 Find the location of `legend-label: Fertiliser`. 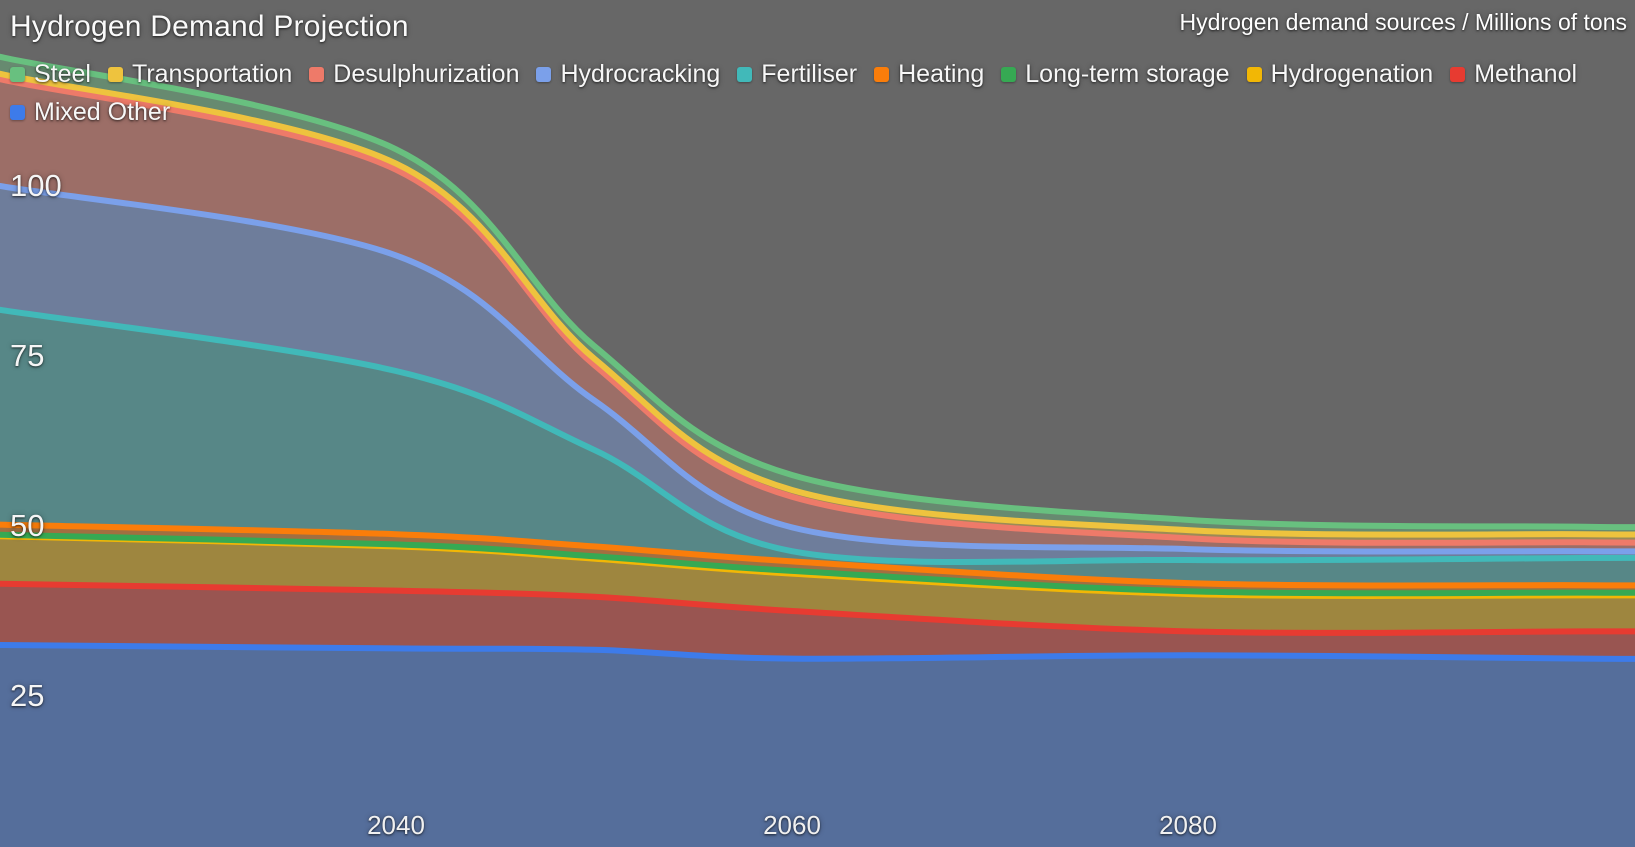

legend-label: Fertiliser is located at coordinates (809, 74).